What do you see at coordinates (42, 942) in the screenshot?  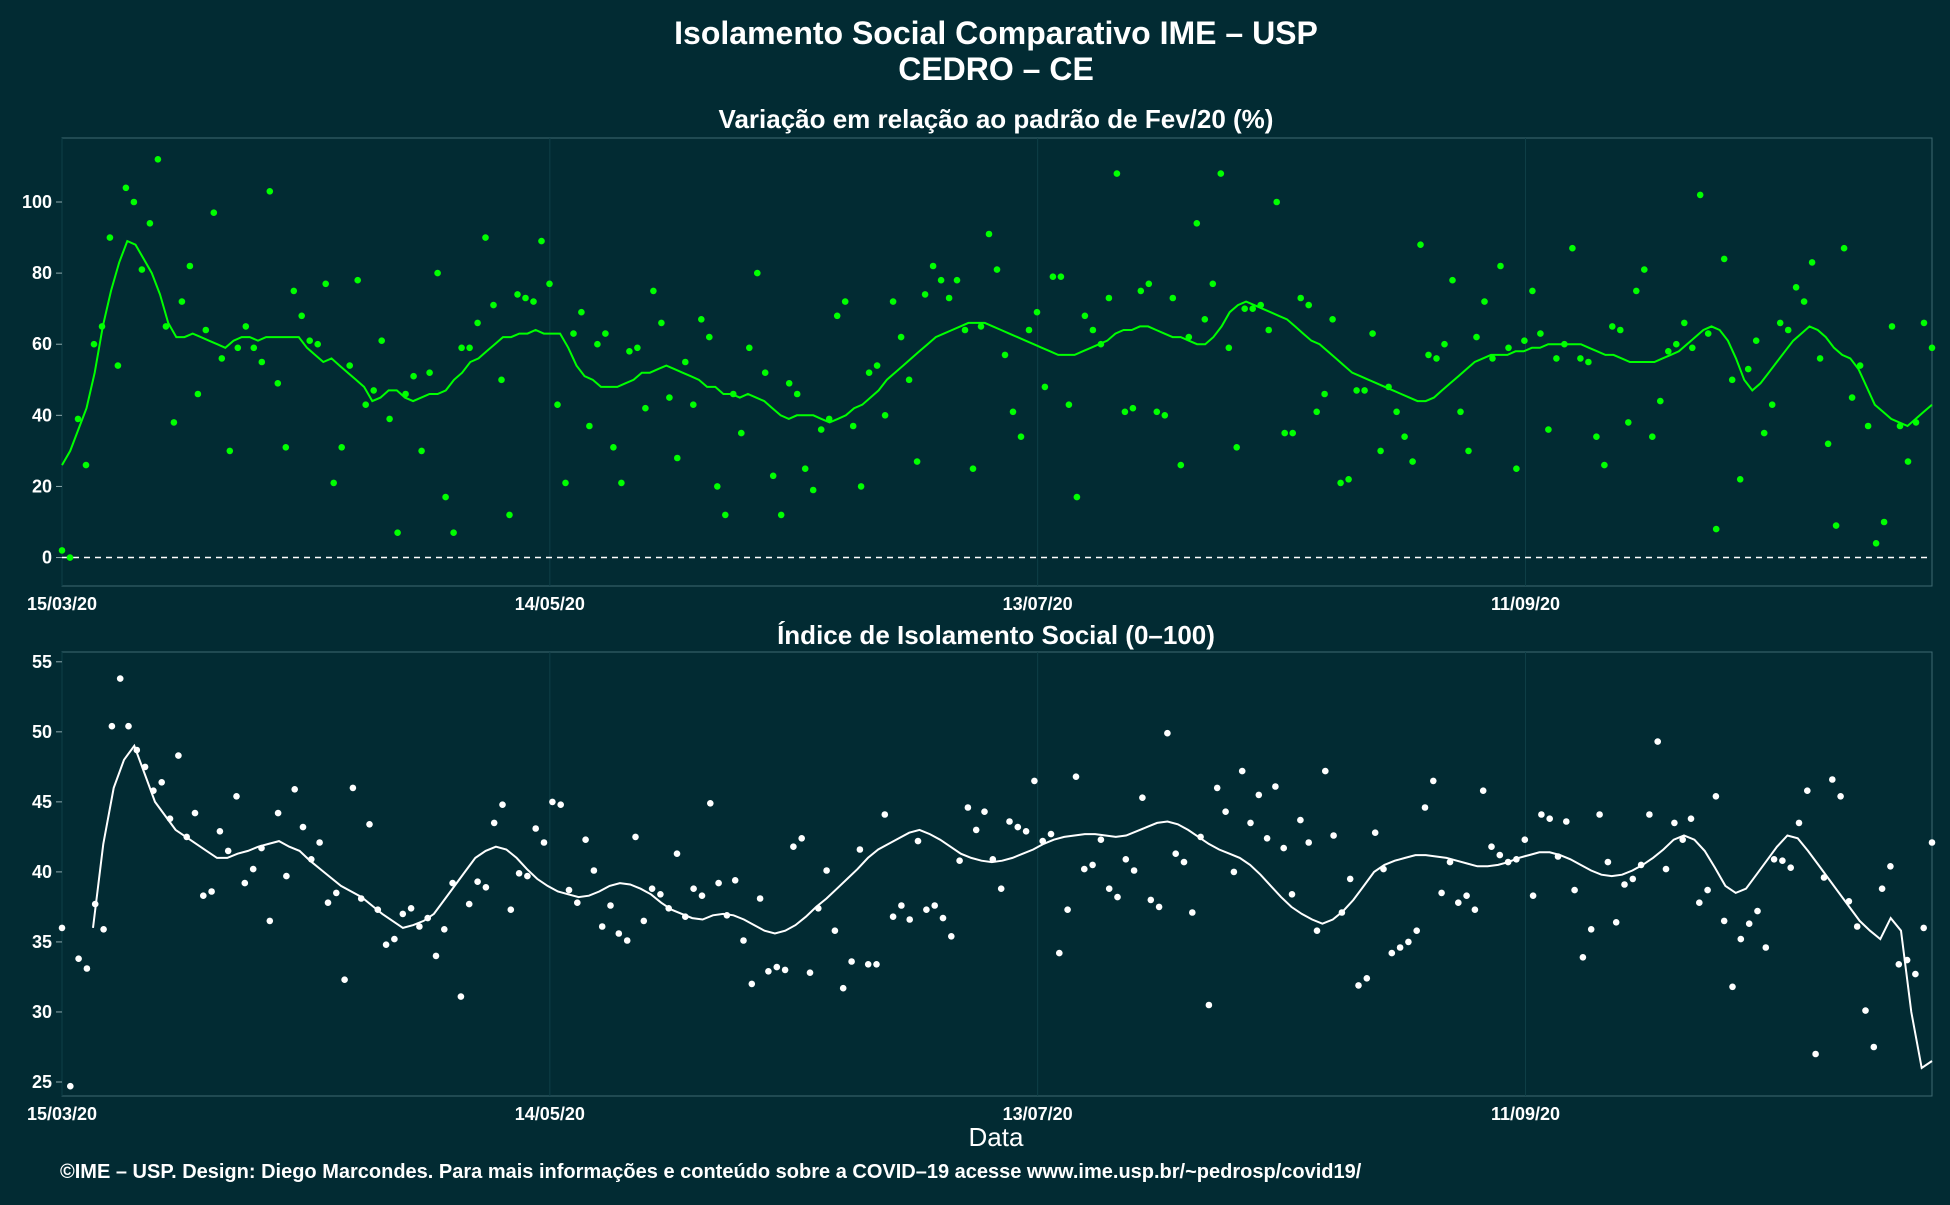 I see `p2-y-tick-label: 35` at bounding box center [42, 942].